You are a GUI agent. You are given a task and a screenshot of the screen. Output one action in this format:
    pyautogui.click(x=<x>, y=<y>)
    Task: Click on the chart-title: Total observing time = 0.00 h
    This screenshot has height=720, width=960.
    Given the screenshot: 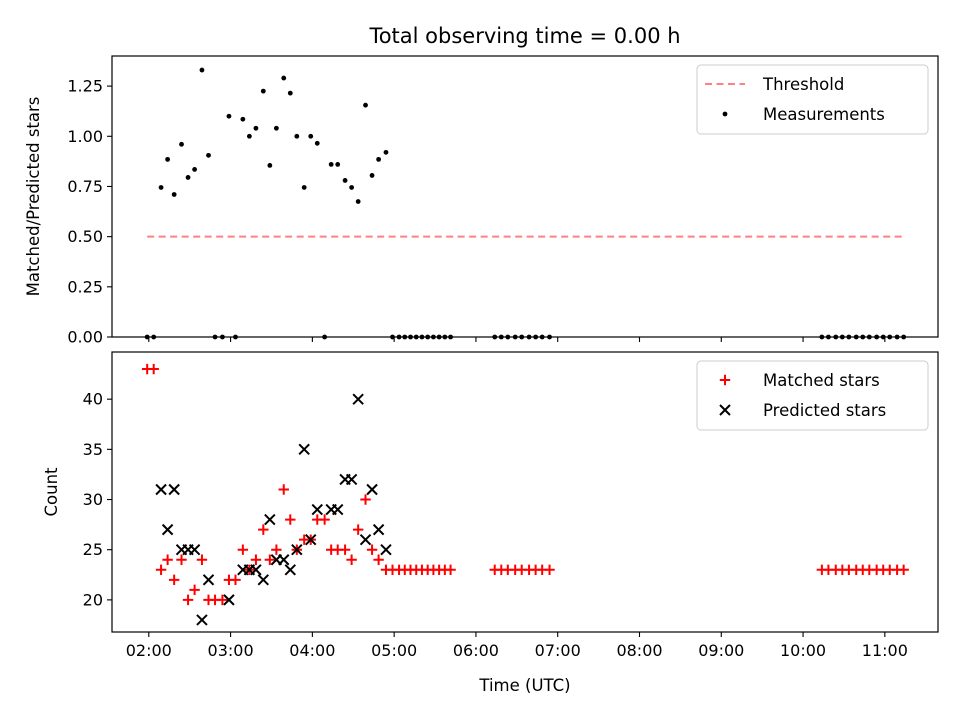 What is the action you would take?
    pyautogui.click(x=524, y=36)
    